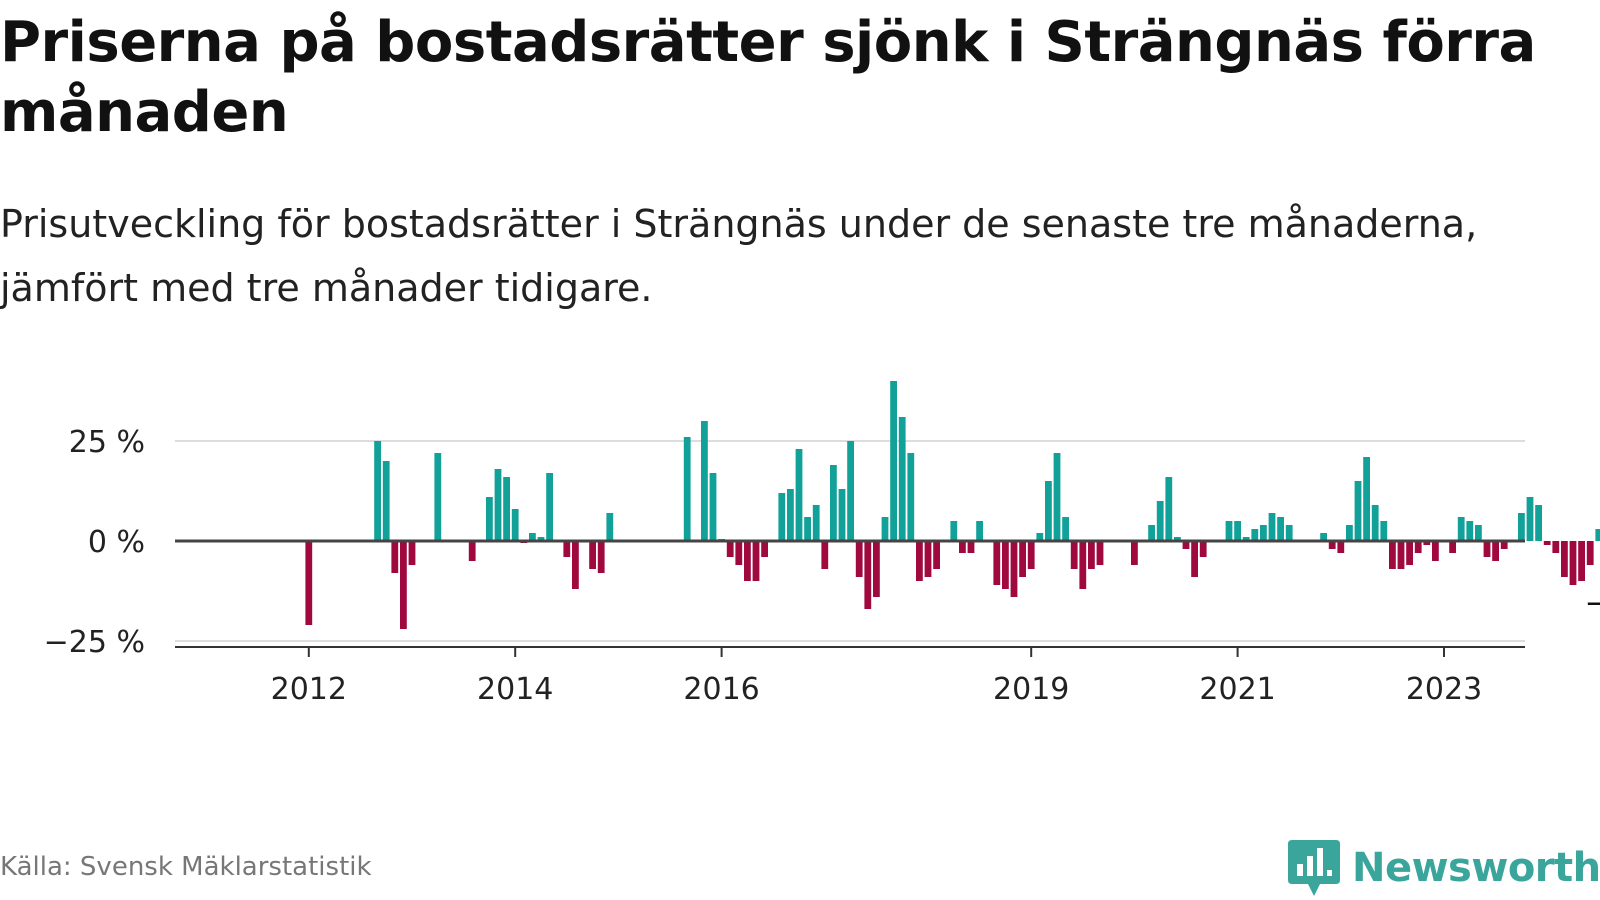 The height and width of the screenshot is (900, 1600). I want to click on y-tick-label: 0 %, so click(116, 542).